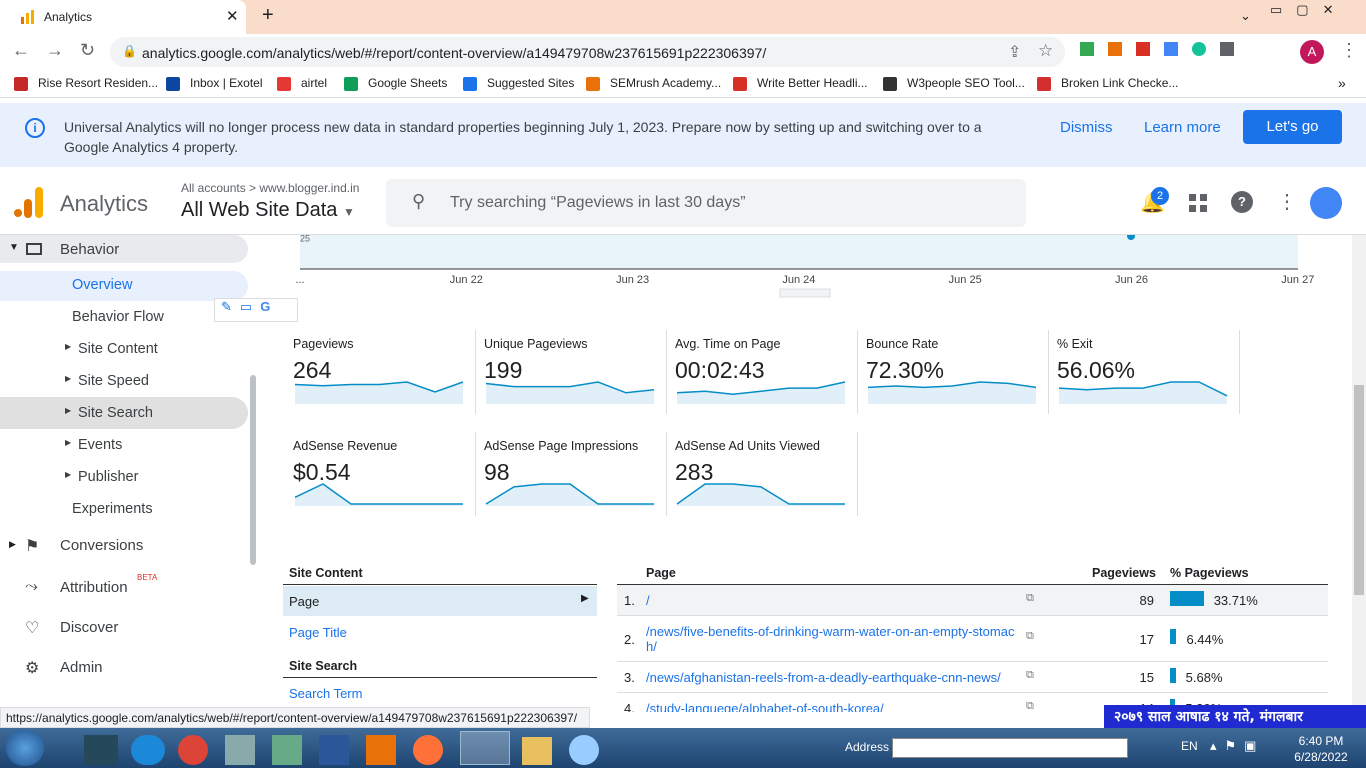  I want to click on metric-card: AdSense Revenue $0.54, so click(380, 474).